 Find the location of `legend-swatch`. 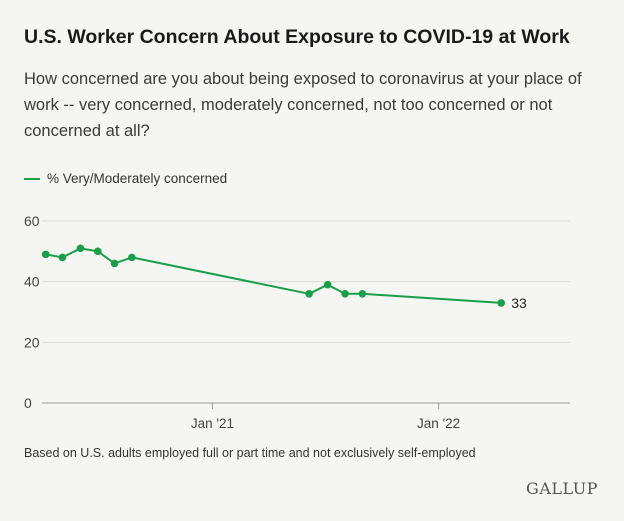

legend-swatch is located at coordinates (32, 178).